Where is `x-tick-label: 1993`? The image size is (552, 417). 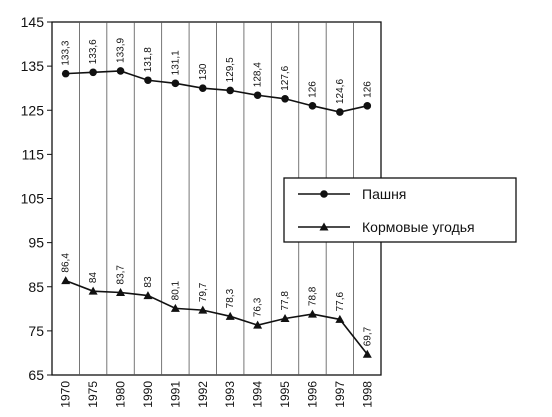
x-tick-label: 1993 is located at coordinates (230, 394).